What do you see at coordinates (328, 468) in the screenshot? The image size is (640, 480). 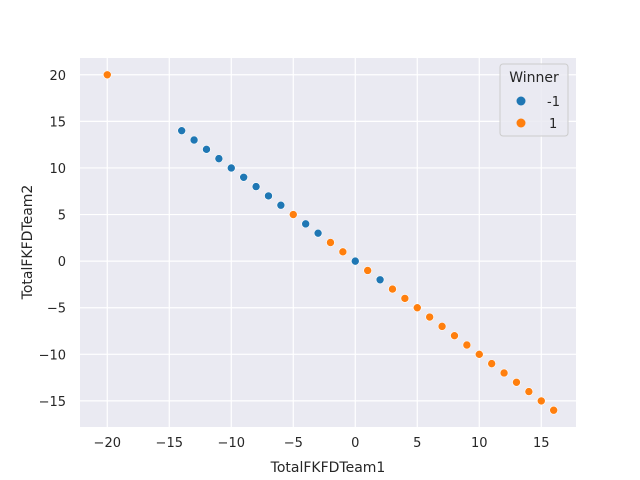 I see `x-axis-label: TotalFKFDTeam1` at bounding box center [328, 468].